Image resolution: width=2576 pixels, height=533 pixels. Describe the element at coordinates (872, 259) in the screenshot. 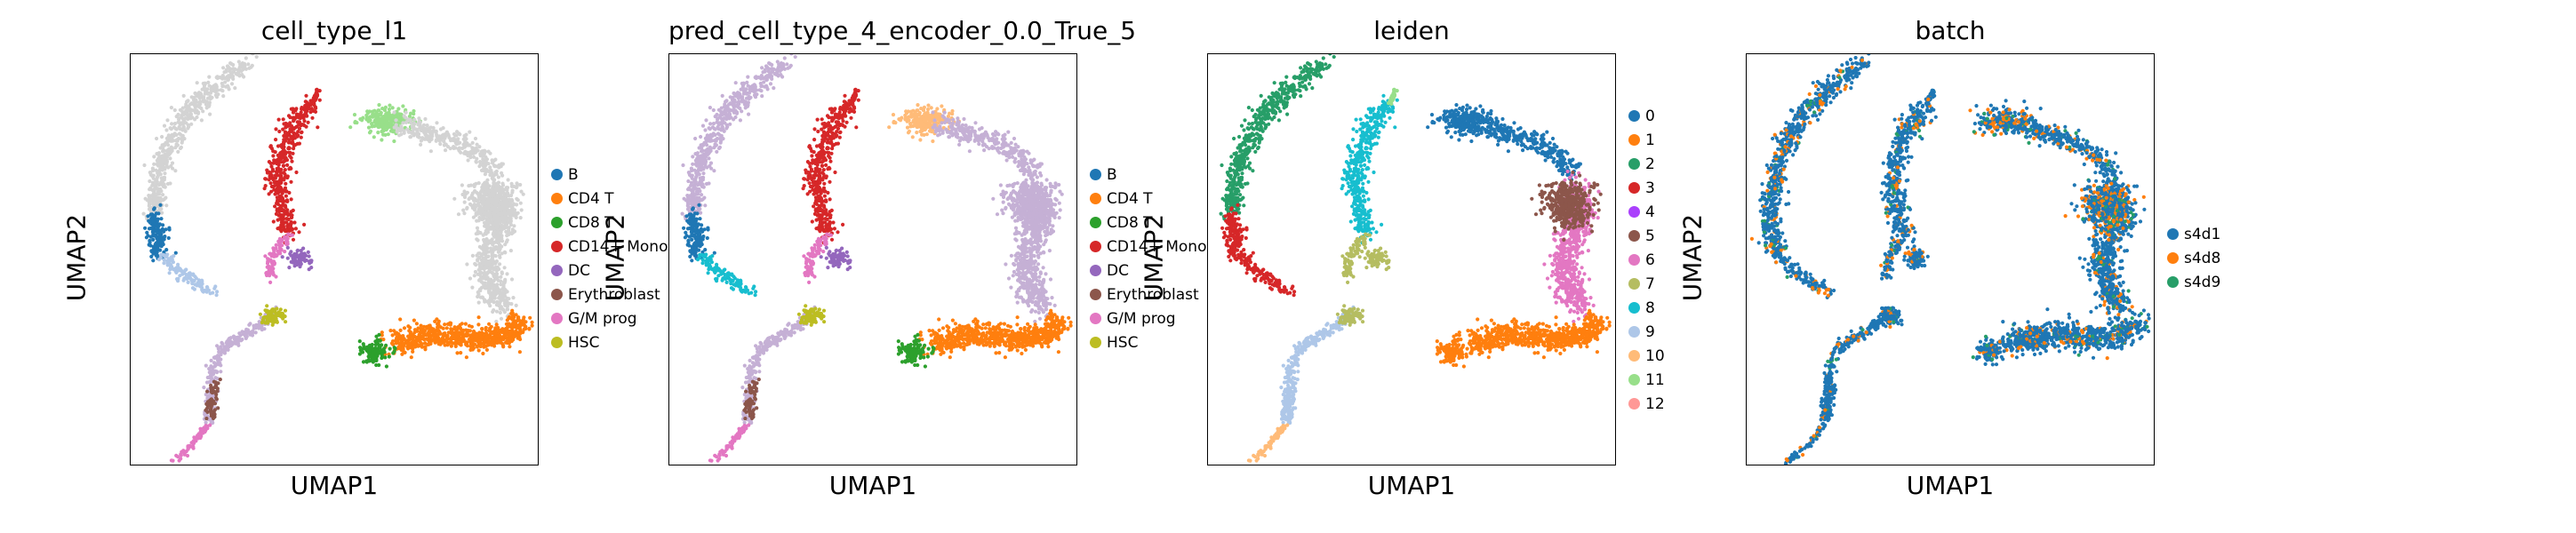

I see `plot-area` at that location.